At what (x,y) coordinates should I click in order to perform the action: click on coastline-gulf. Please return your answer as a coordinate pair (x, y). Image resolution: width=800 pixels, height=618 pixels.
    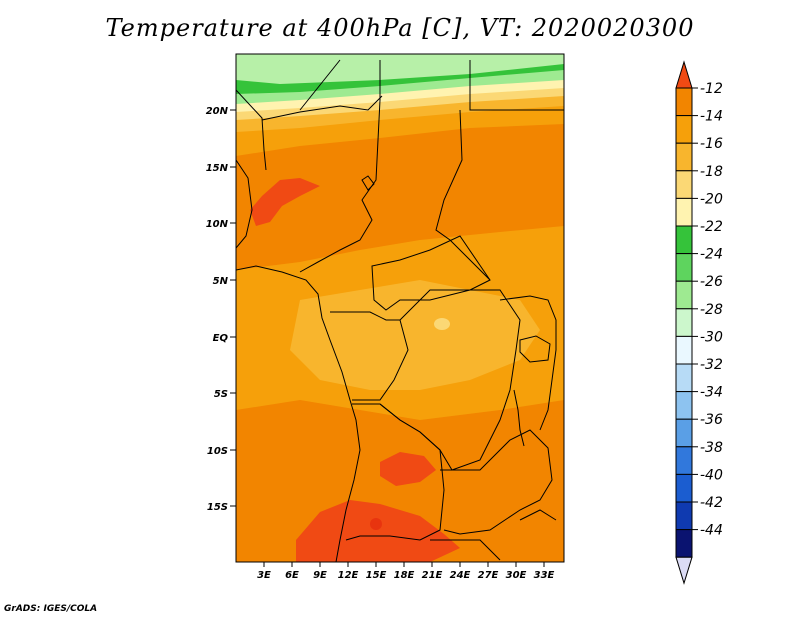
    Looking at the image, I should click on (298, 413).